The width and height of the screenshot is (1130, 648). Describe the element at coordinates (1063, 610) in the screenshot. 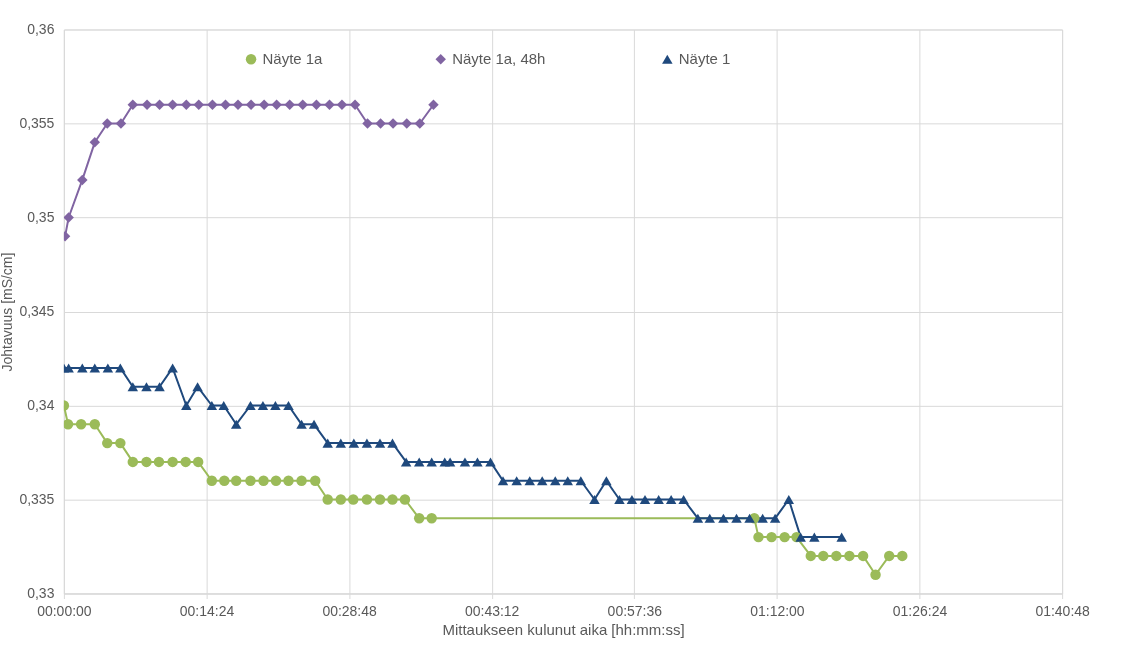

I see `x-tick-label: 01:40:48` at that location.